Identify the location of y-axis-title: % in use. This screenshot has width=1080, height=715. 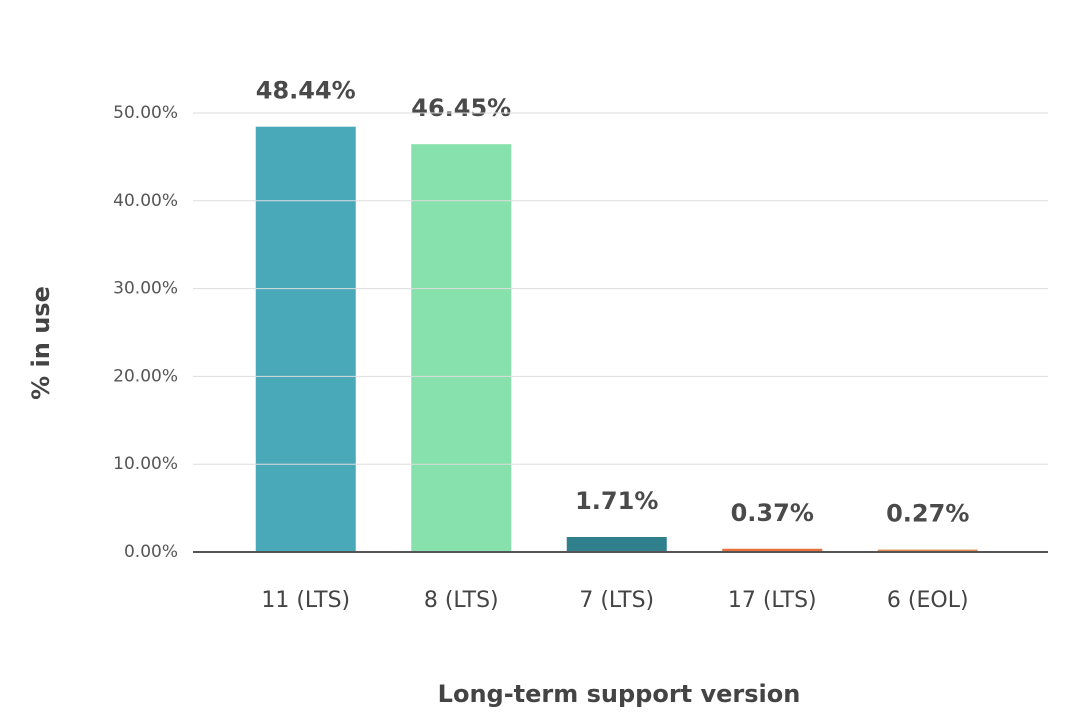
(41, 343).